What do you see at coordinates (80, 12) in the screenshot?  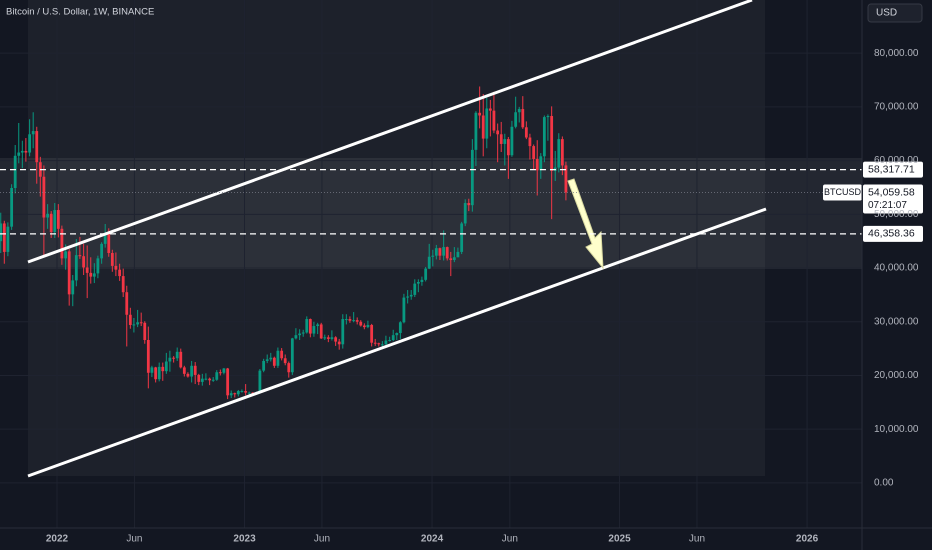 I see `chart-title: Bitcoin / U.S. Dollar, 1W, BINANCE` at bounding box center [80, 12].